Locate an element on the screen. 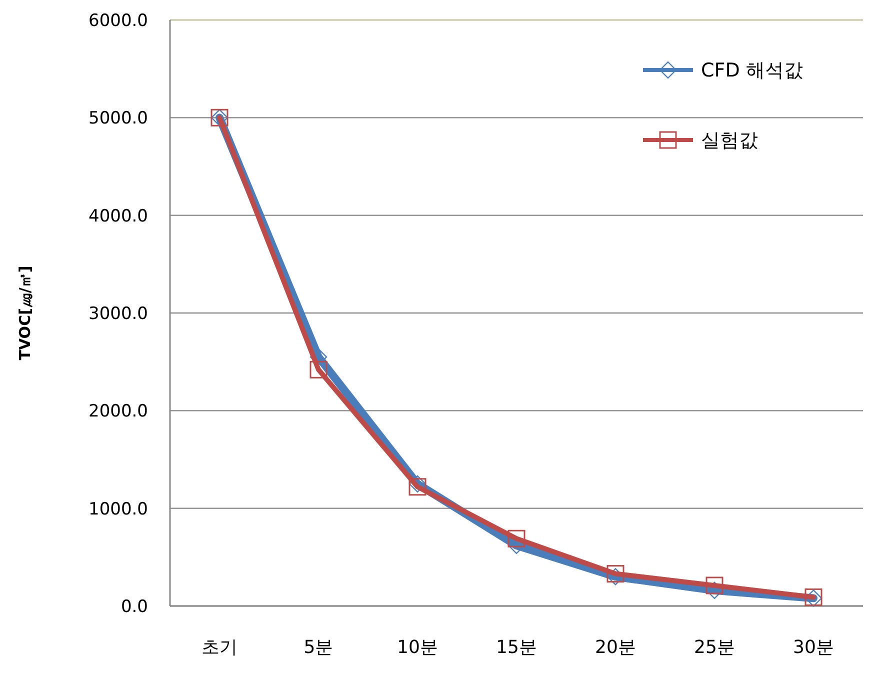 This screenshot has width=871, height=675. legend-label: CFD 해석값 is located at coordinates (752, 71).